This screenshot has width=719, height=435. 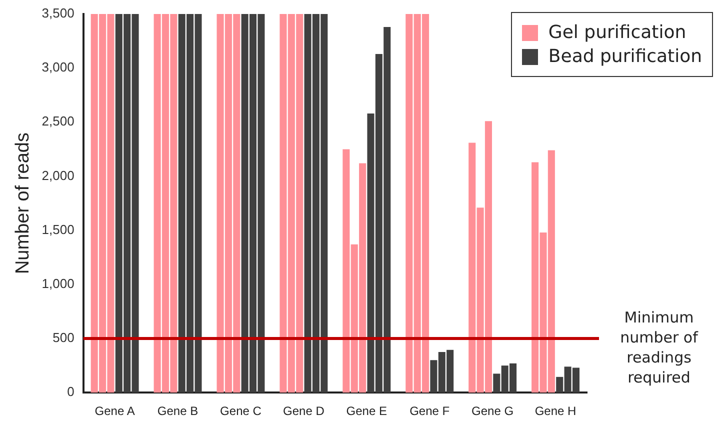 What do you see at coordinates (241, 411) in the screenshot?
I see `x-tick-label: Gene C` at bounding box center [241, 411].